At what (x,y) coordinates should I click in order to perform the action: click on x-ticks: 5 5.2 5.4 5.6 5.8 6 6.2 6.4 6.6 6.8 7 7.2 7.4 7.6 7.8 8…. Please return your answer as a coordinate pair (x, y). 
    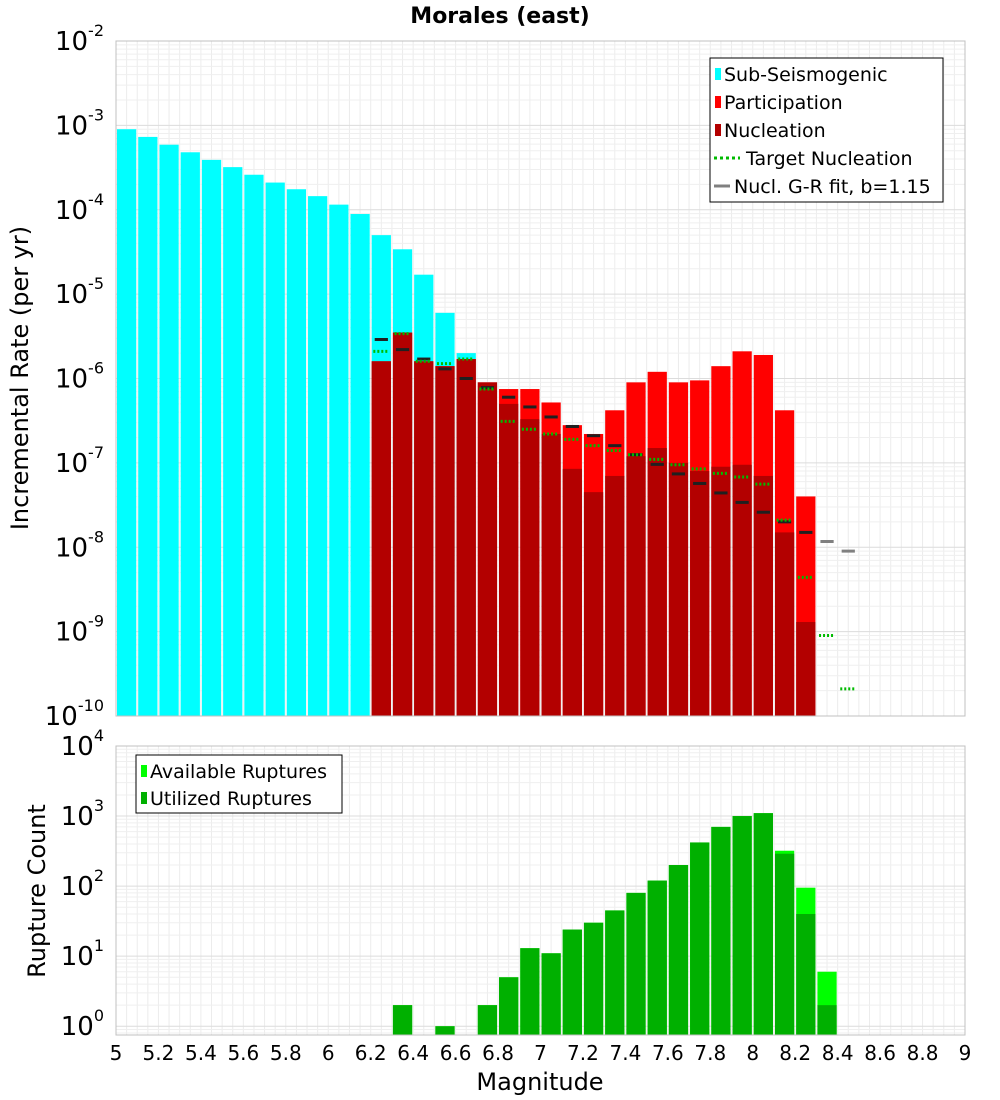
    Looking at the image, I should click on (541, 1053).